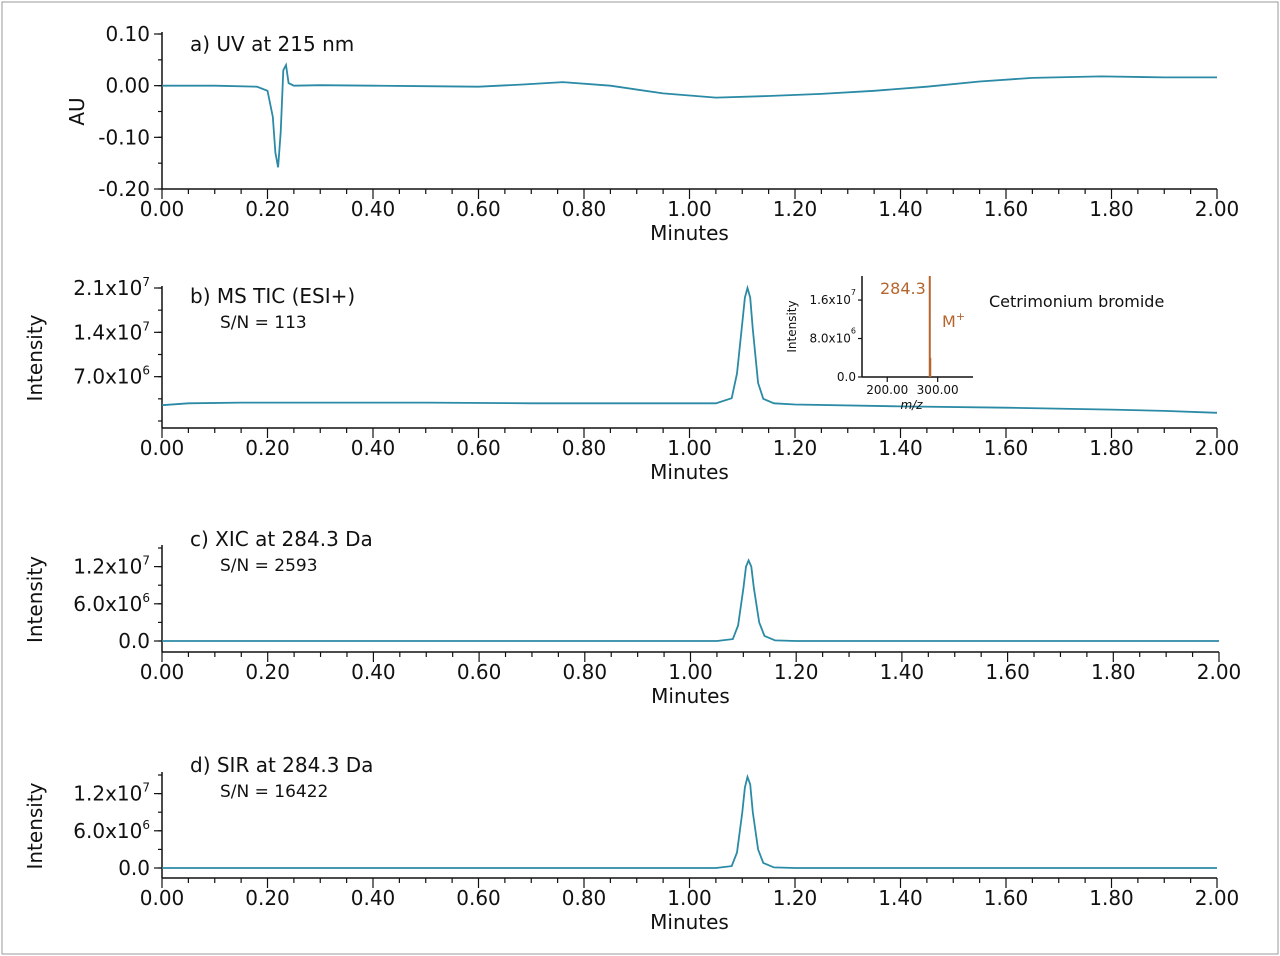  Describe the element at coordinates (792, 326) in the screenshot. I see `inset-y-axis-title: Intensity` at that location.